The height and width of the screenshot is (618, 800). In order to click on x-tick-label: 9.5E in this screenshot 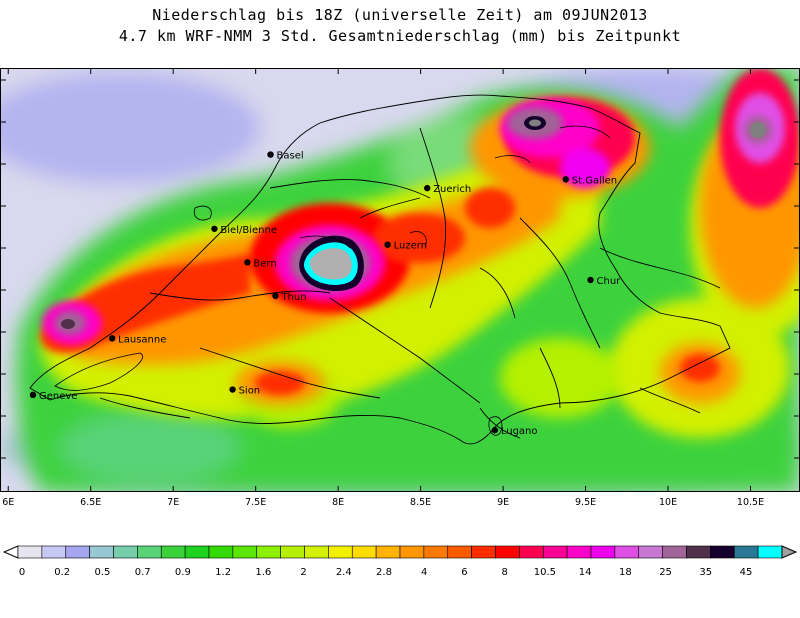, I will do `click(585, 502)`.